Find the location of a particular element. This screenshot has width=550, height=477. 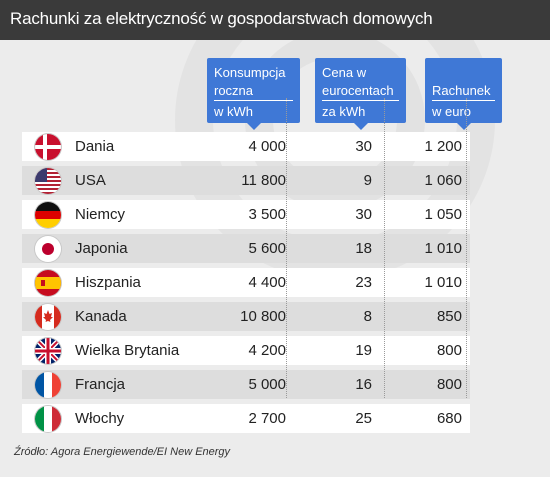

column-header-bill: Rachunek w euro is located at coordinates (463, 94).